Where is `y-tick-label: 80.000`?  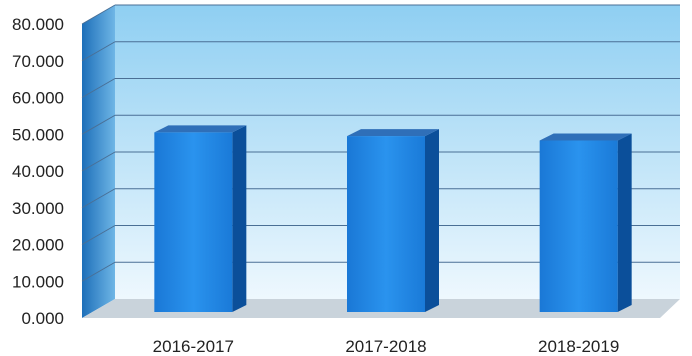 y-tick-label: 80.000 is located at coordinates (38, 24).